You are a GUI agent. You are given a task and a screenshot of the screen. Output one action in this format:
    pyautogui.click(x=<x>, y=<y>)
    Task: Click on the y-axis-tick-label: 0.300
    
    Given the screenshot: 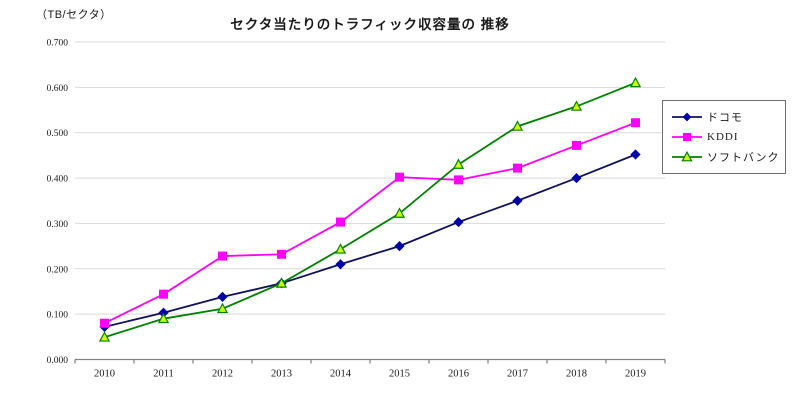 What is the action you would take?
    pyautogui.click(x=58, y=225)
    